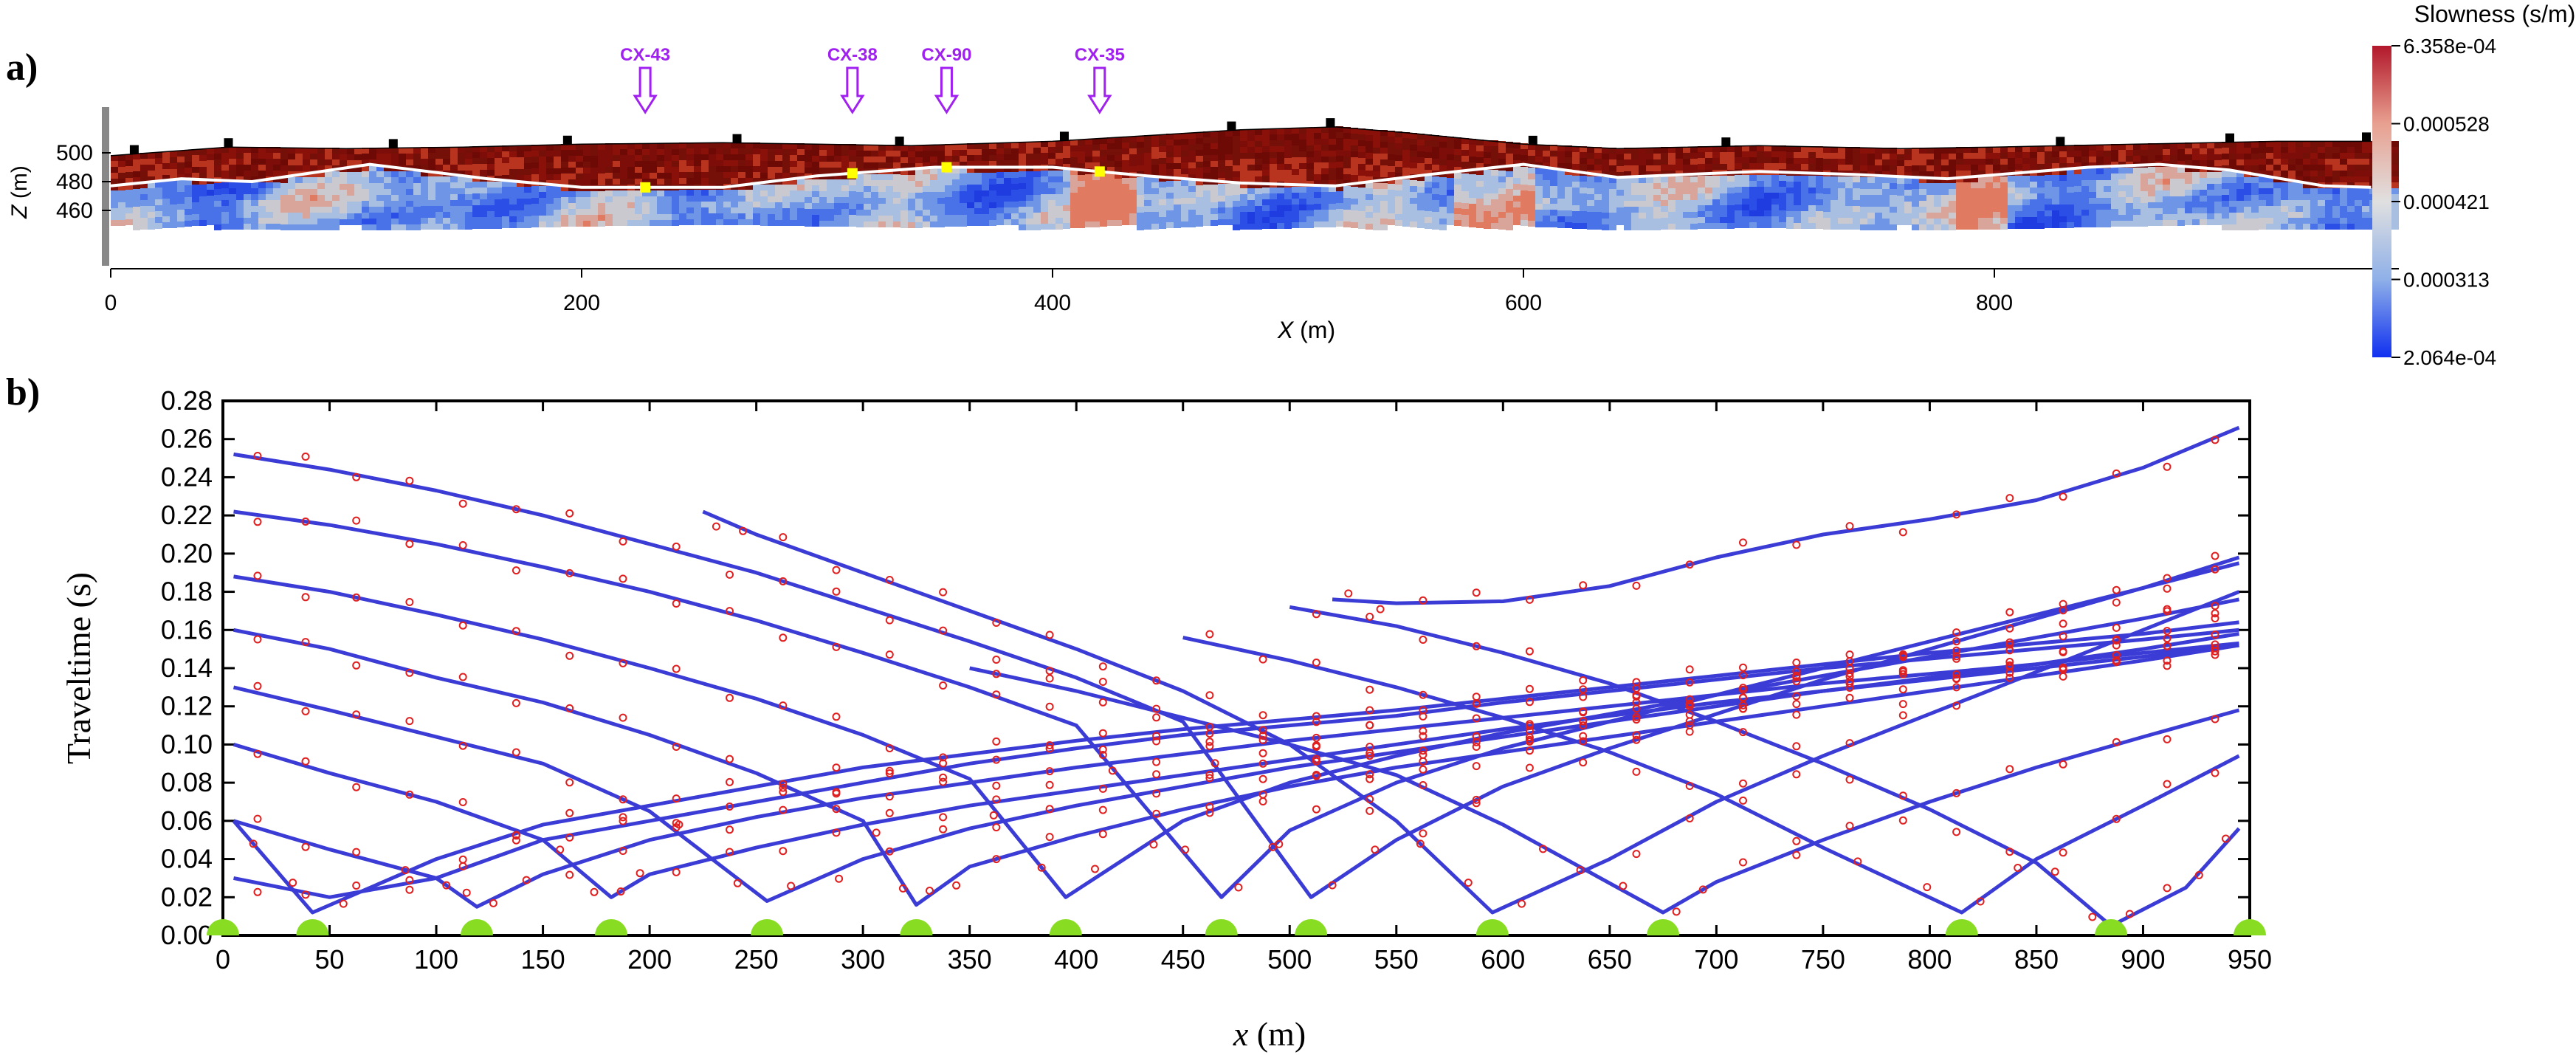 The height and width of the screenshot is (1055, 2576). Describe the element at coordinates (1231, 126) in the screenshot. I see `station-marker` at that location.